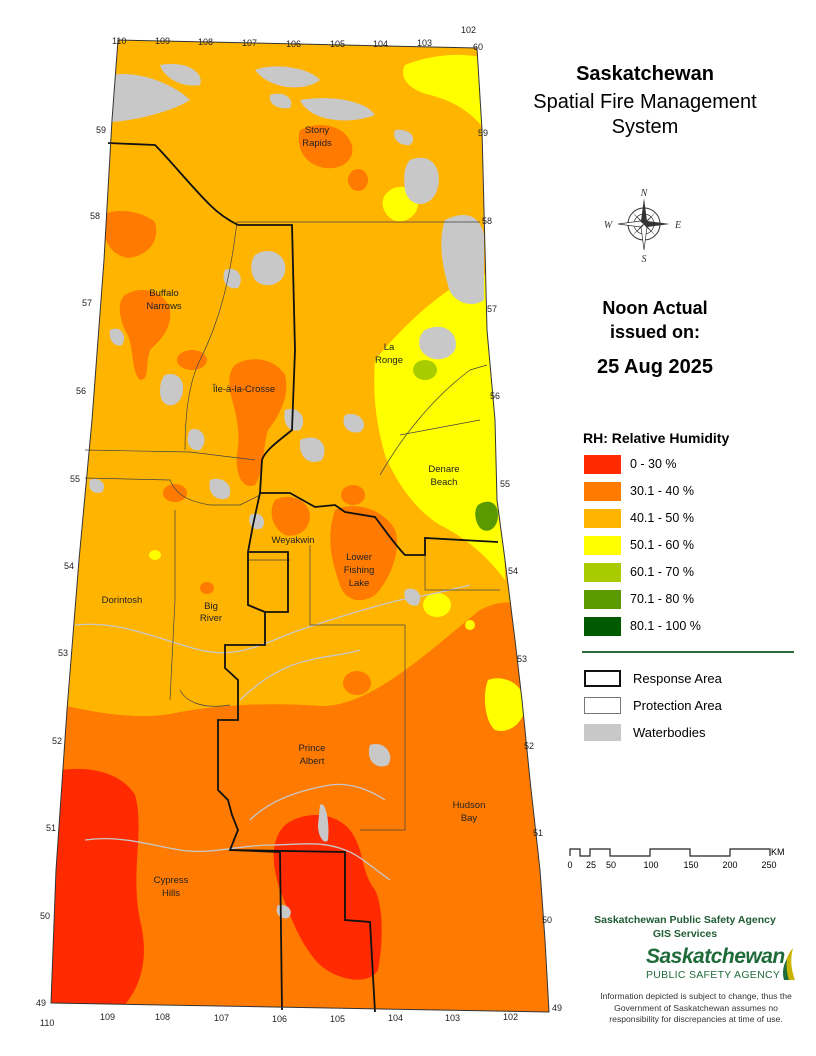  I want to click on svg-text: 108, so click(162, 1017).